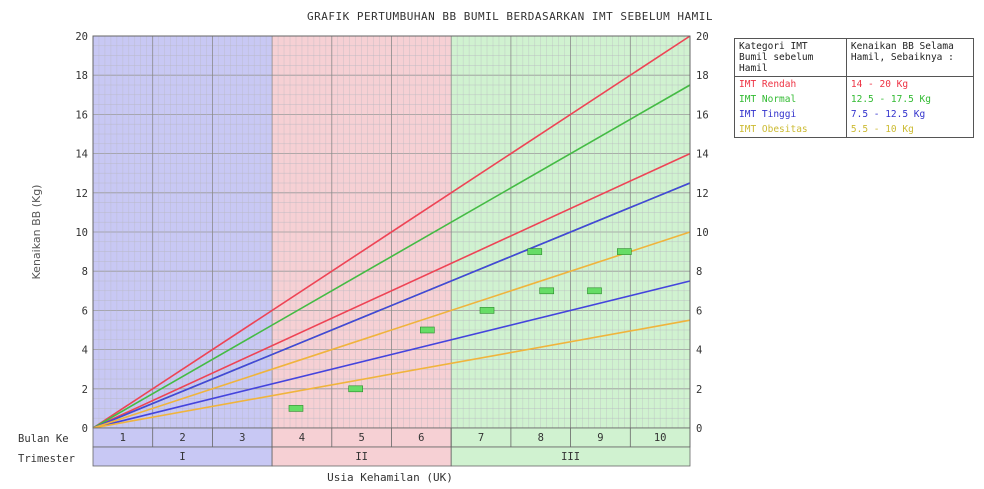 The width and height of the screenshot is (984, 489). What do you see at coordinates (660, 438) in the screenshot?
I see `month-label: 10` at bounding box center [660, 438].